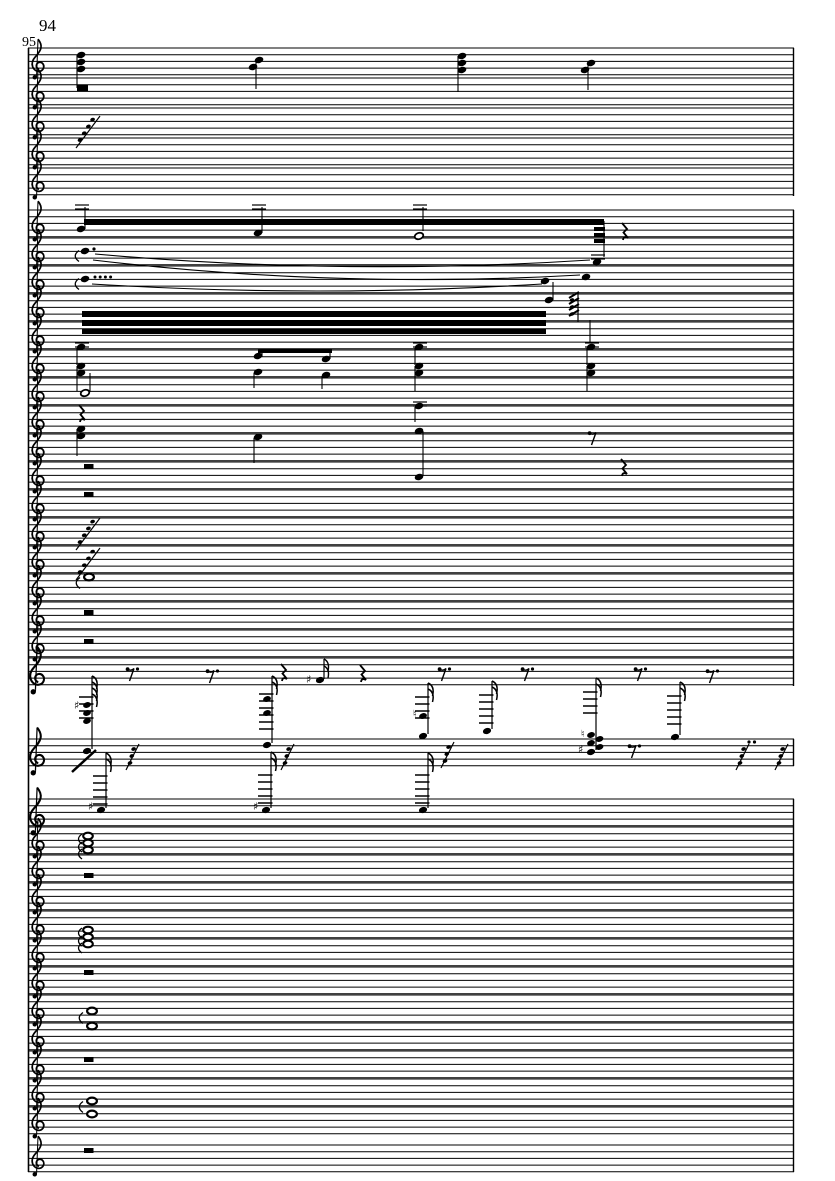  I want to click on el-dotrow, so click(103, 277).